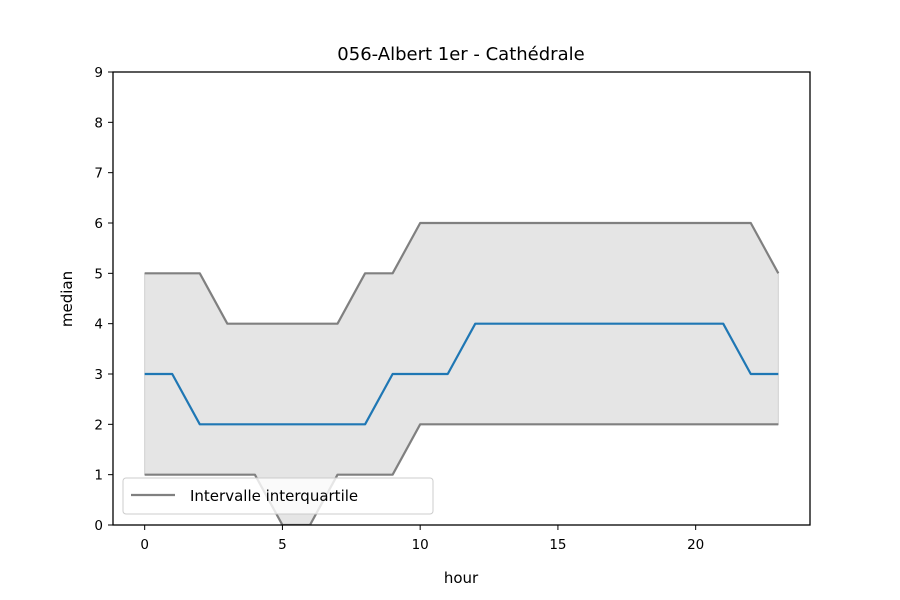  What do you see at coordinates (98, 375) in the screenshot?
I see `y-tick-label: 3` at bounding box center [98, 375].